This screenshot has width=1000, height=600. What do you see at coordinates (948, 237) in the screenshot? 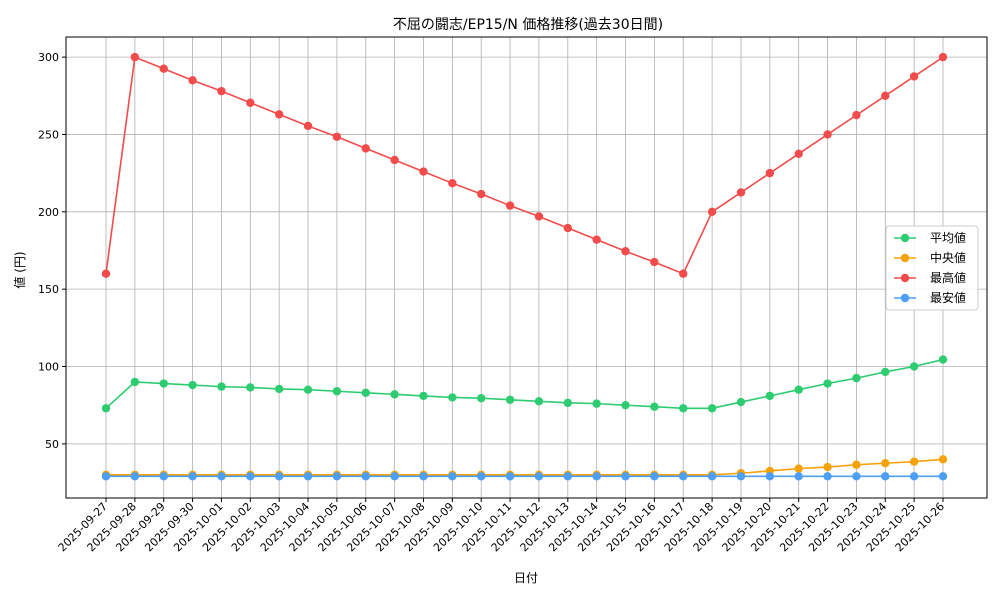
I see `legend-label: 平均値` at bounding box center [948, 237].